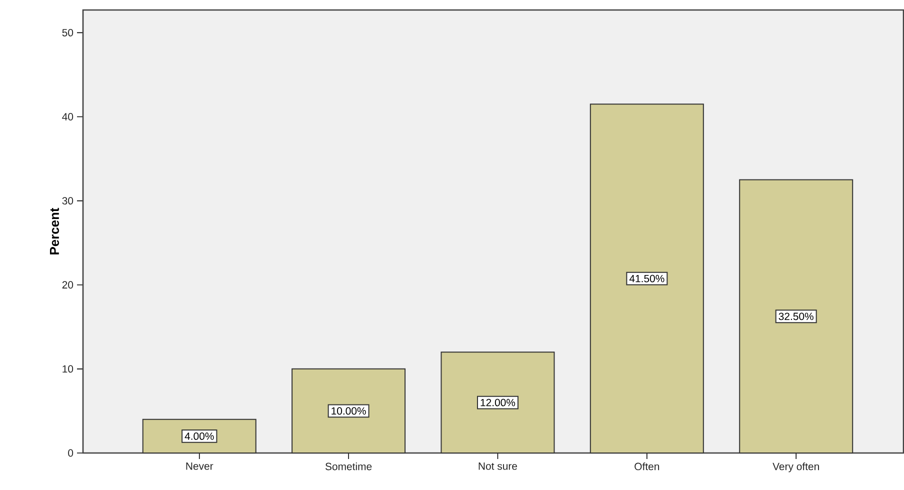  Describe the element at coordinates (199, 436) in the screenshot. I see `data-label: 4.00%` at that location.